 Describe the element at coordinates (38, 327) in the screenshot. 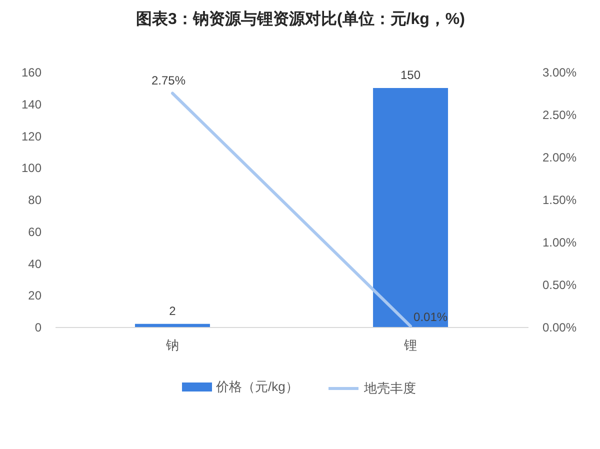

I see `y-tick-label: 0` at that location.